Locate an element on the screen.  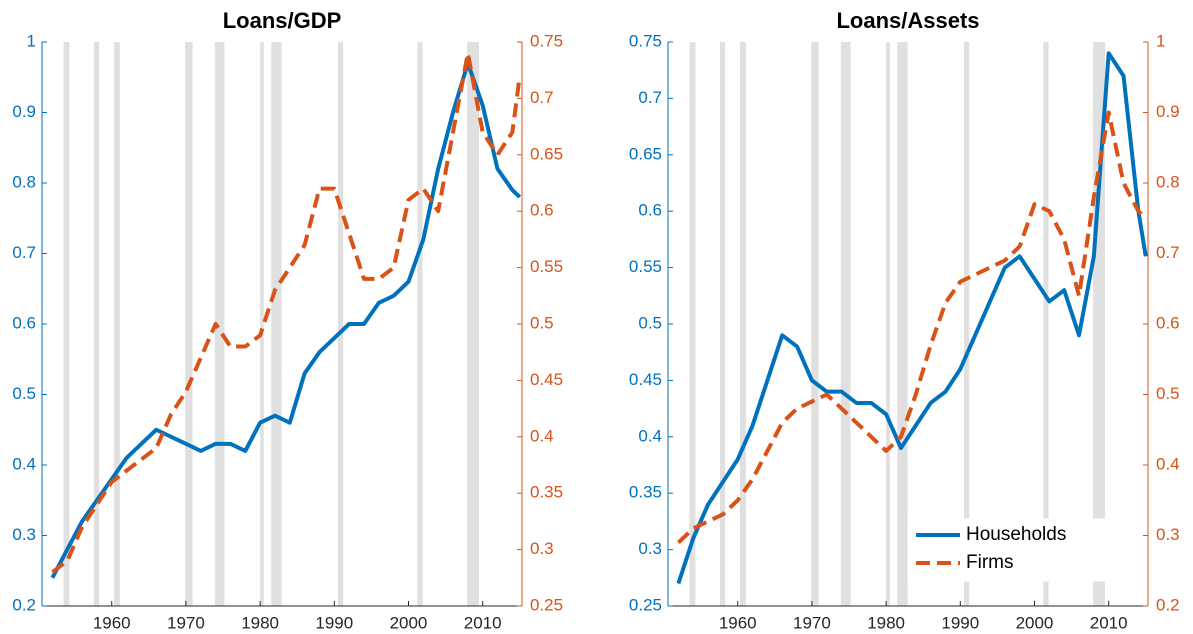
y-tick-label: 0.9 is located at coordinates (24, 111).